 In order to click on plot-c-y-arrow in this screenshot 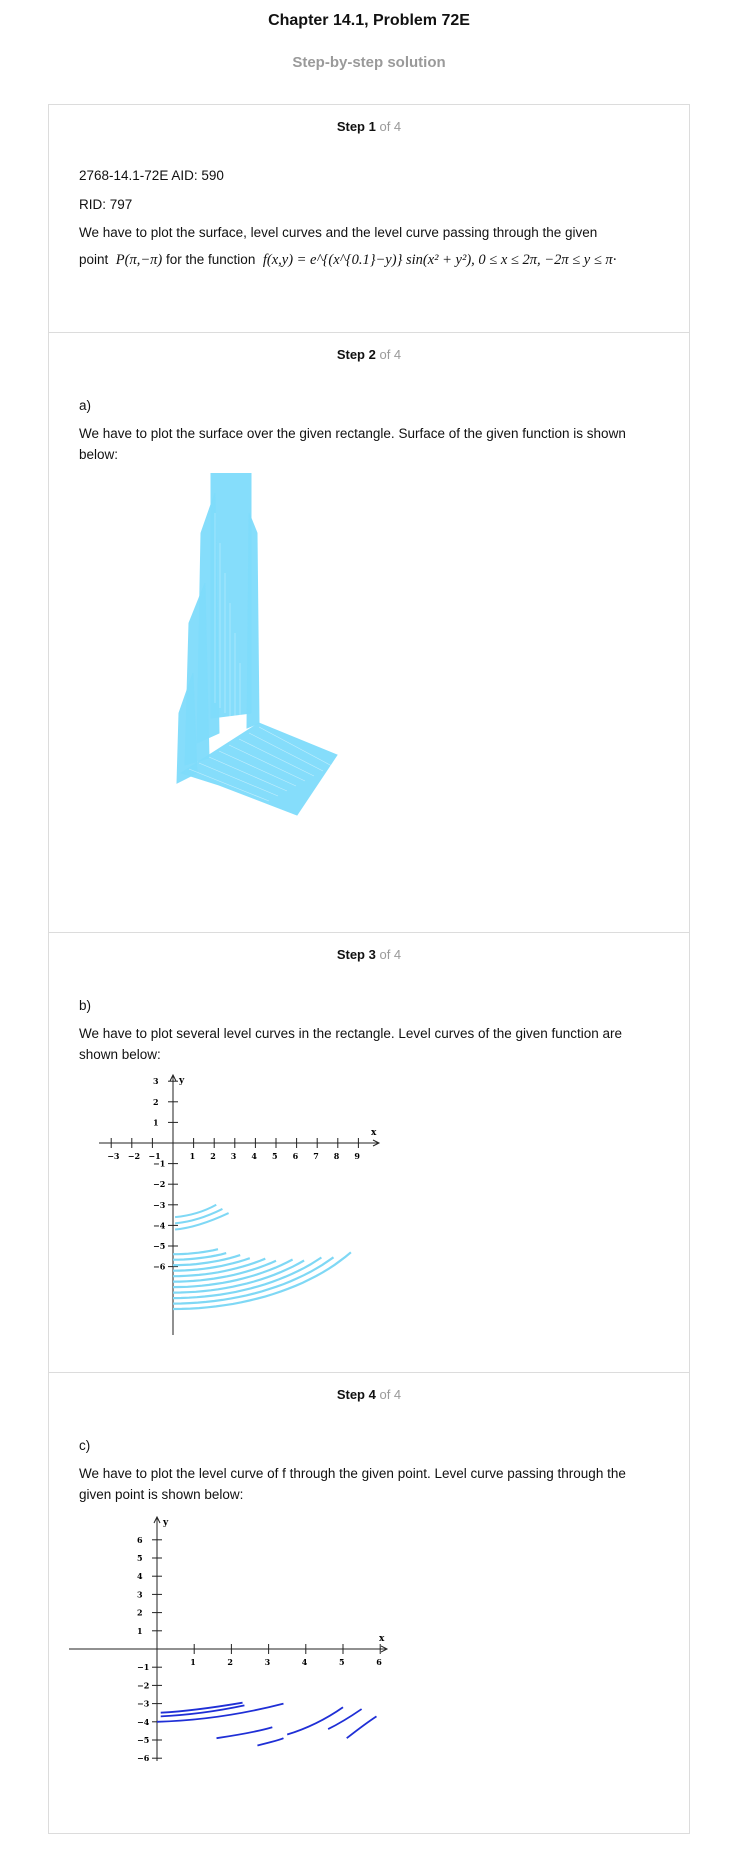, I will do `click(157, 1519)`.